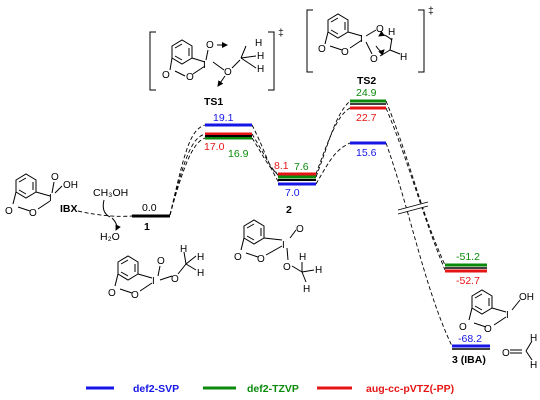 The height and width of the screenshot is (400, 540). I want to click on iba-atoms: O O I OH, so click(496, 313).